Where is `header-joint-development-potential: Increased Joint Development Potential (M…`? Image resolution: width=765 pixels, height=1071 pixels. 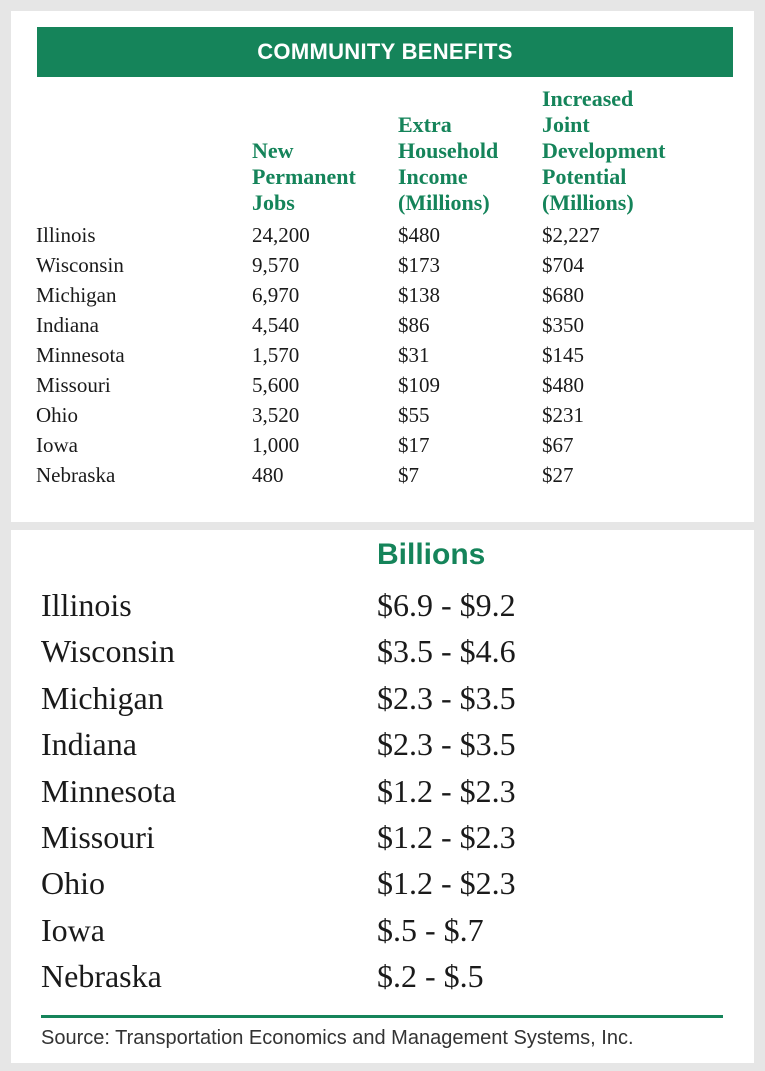 header-joint-development-potential: Increased Joint Development Potential (M… is located at coordinates (604, 150).